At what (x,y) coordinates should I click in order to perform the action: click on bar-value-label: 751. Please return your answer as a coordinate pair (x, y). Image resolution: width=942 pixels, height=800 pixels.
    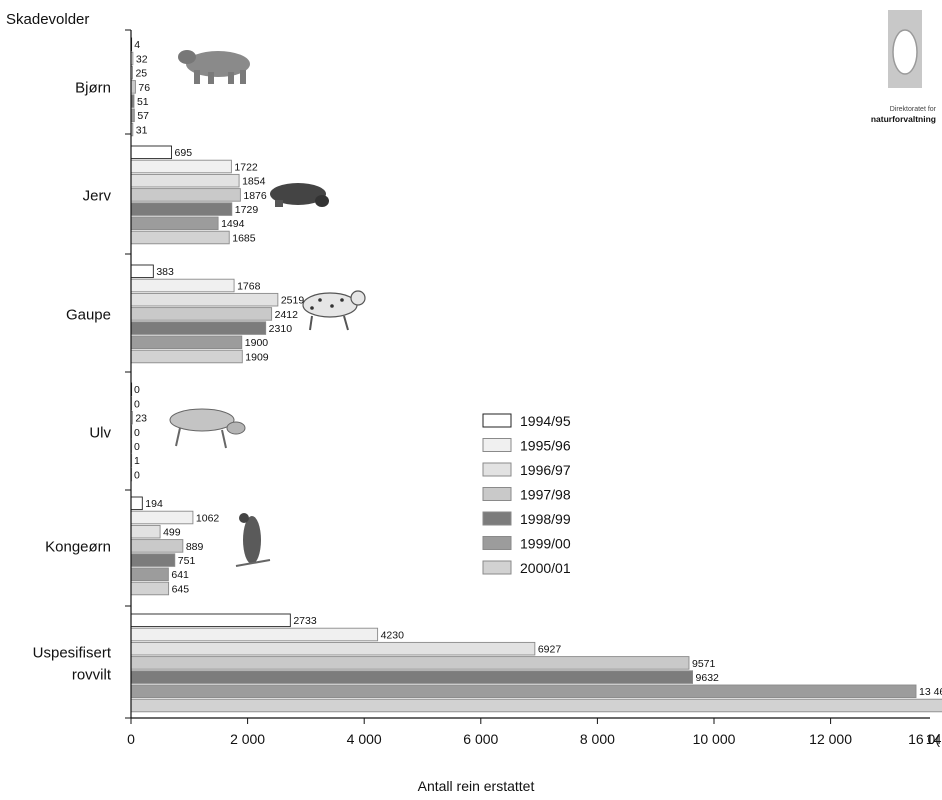
    Looking at the image, I should click on (187, 561).